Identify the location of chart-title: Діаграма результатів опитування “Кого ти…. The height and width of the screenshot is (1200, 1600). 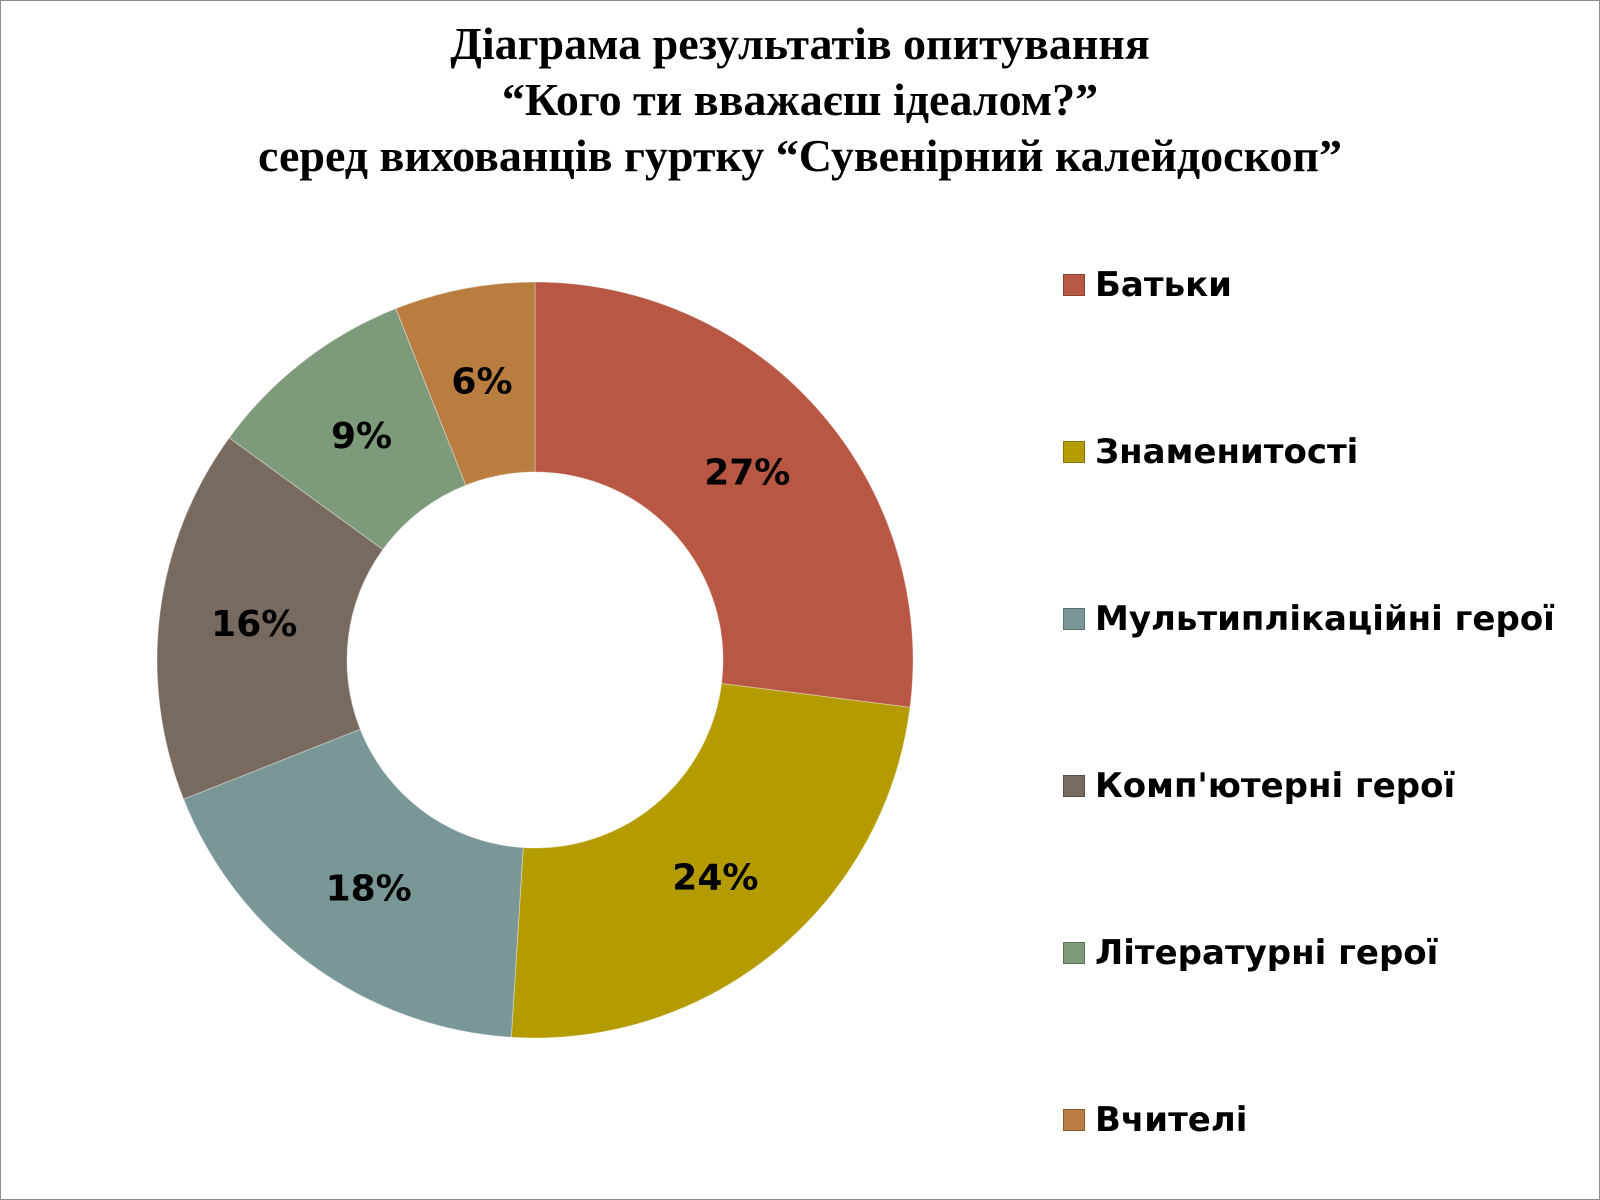
(800, 100).